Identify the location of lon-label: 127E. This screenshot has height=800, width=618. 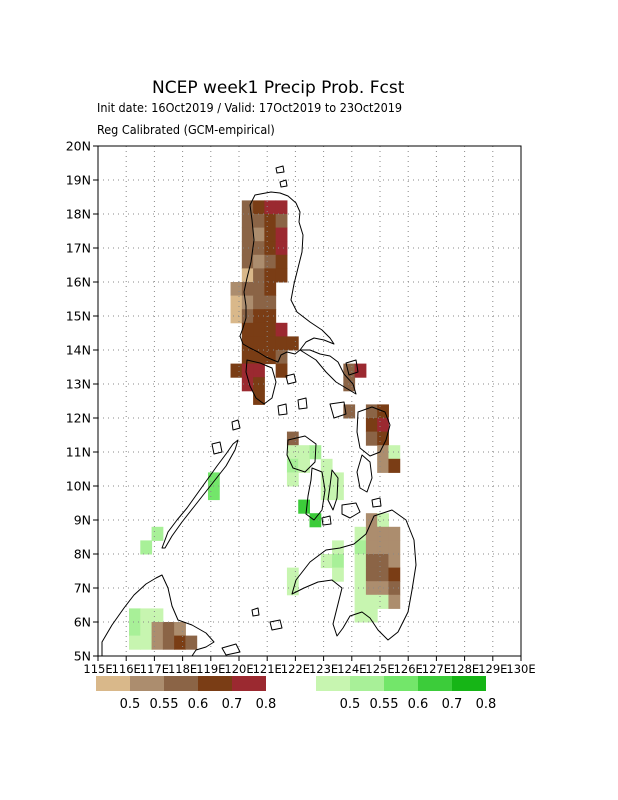
(436, 669).